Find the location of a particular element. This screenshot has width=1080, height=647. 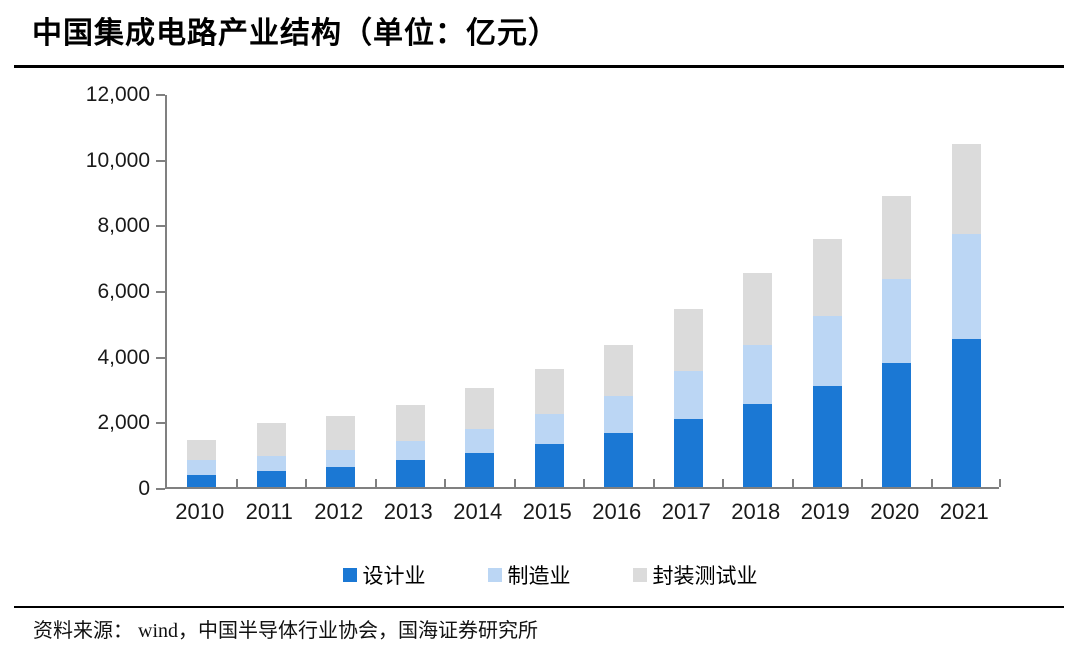

legend-label: 封装测试业 is located at coordinates (705, 576).